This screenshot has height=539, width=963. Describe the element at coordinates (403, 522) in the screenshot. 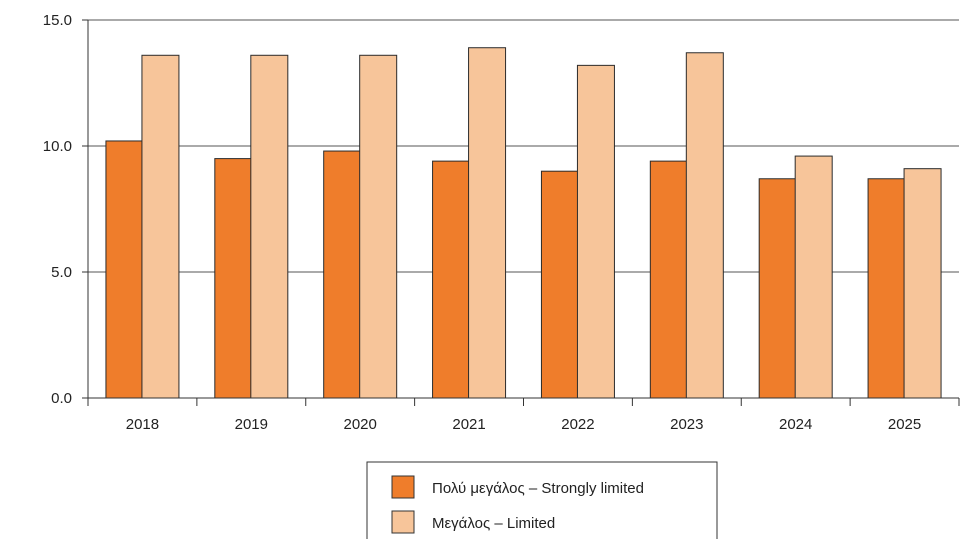

I see `legend-swatch-limited` at that location.